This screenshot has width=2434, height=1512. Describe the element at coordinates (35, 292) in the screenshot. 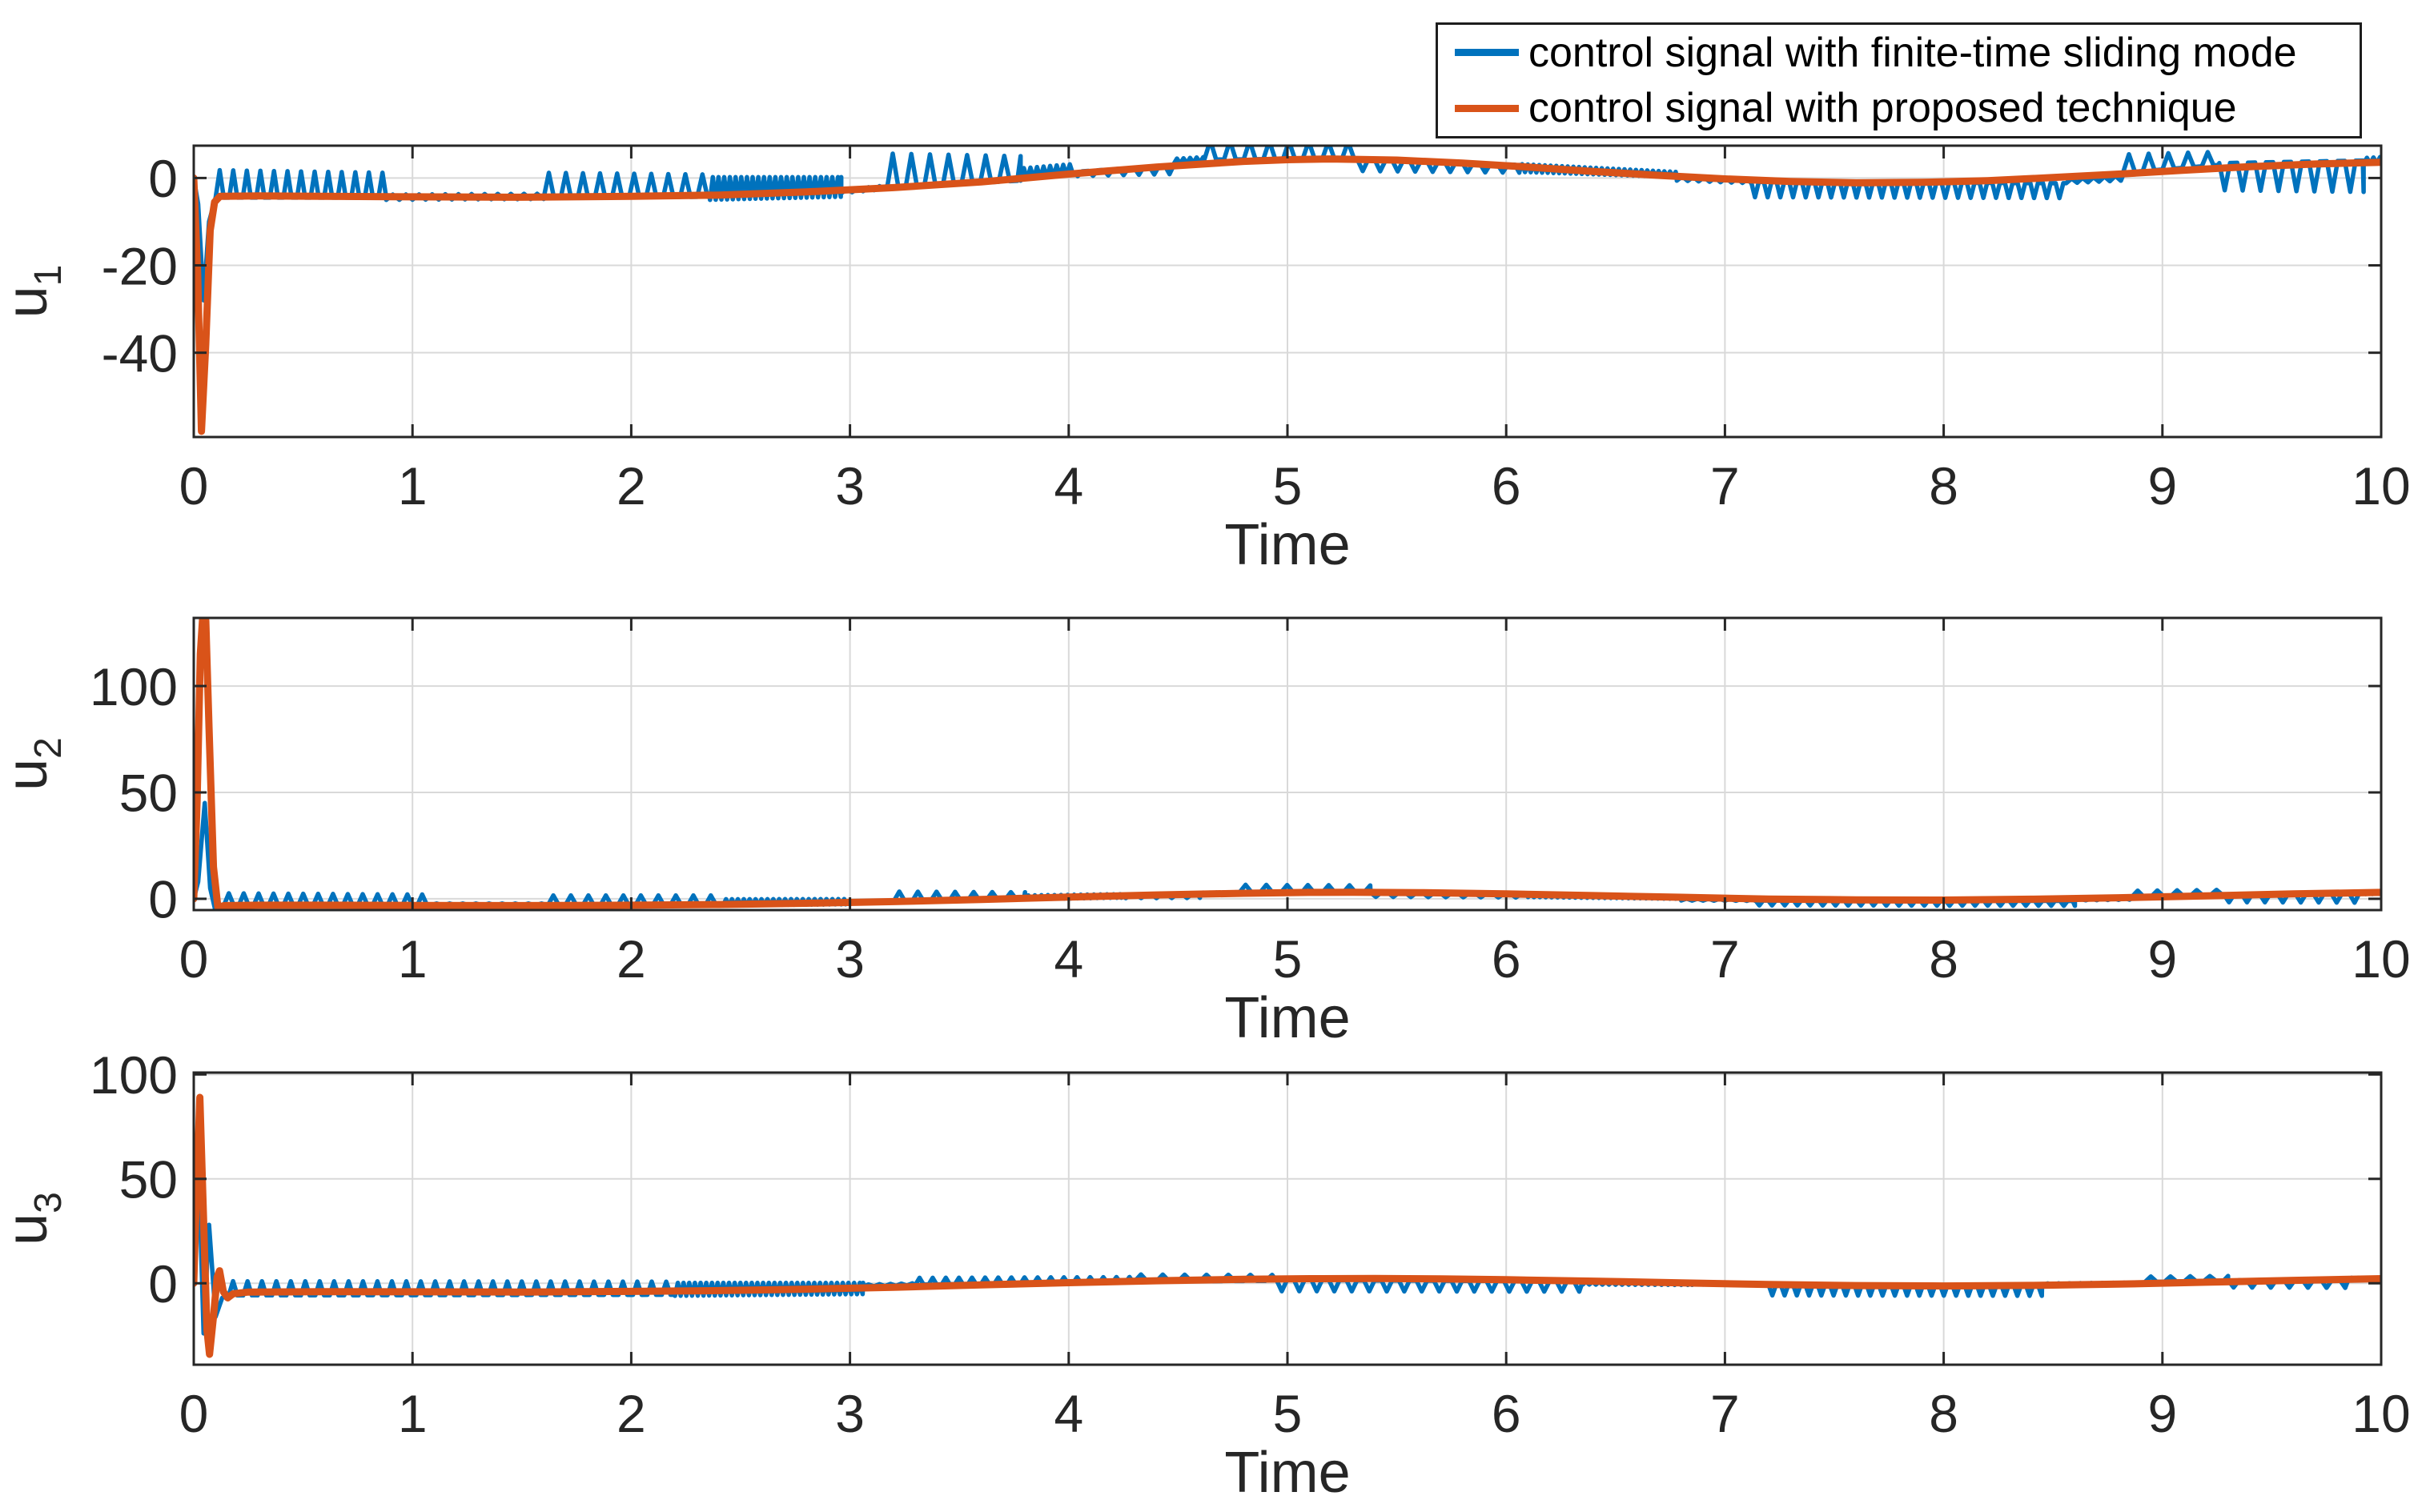

I see `y-axis-label: u1` at that location.